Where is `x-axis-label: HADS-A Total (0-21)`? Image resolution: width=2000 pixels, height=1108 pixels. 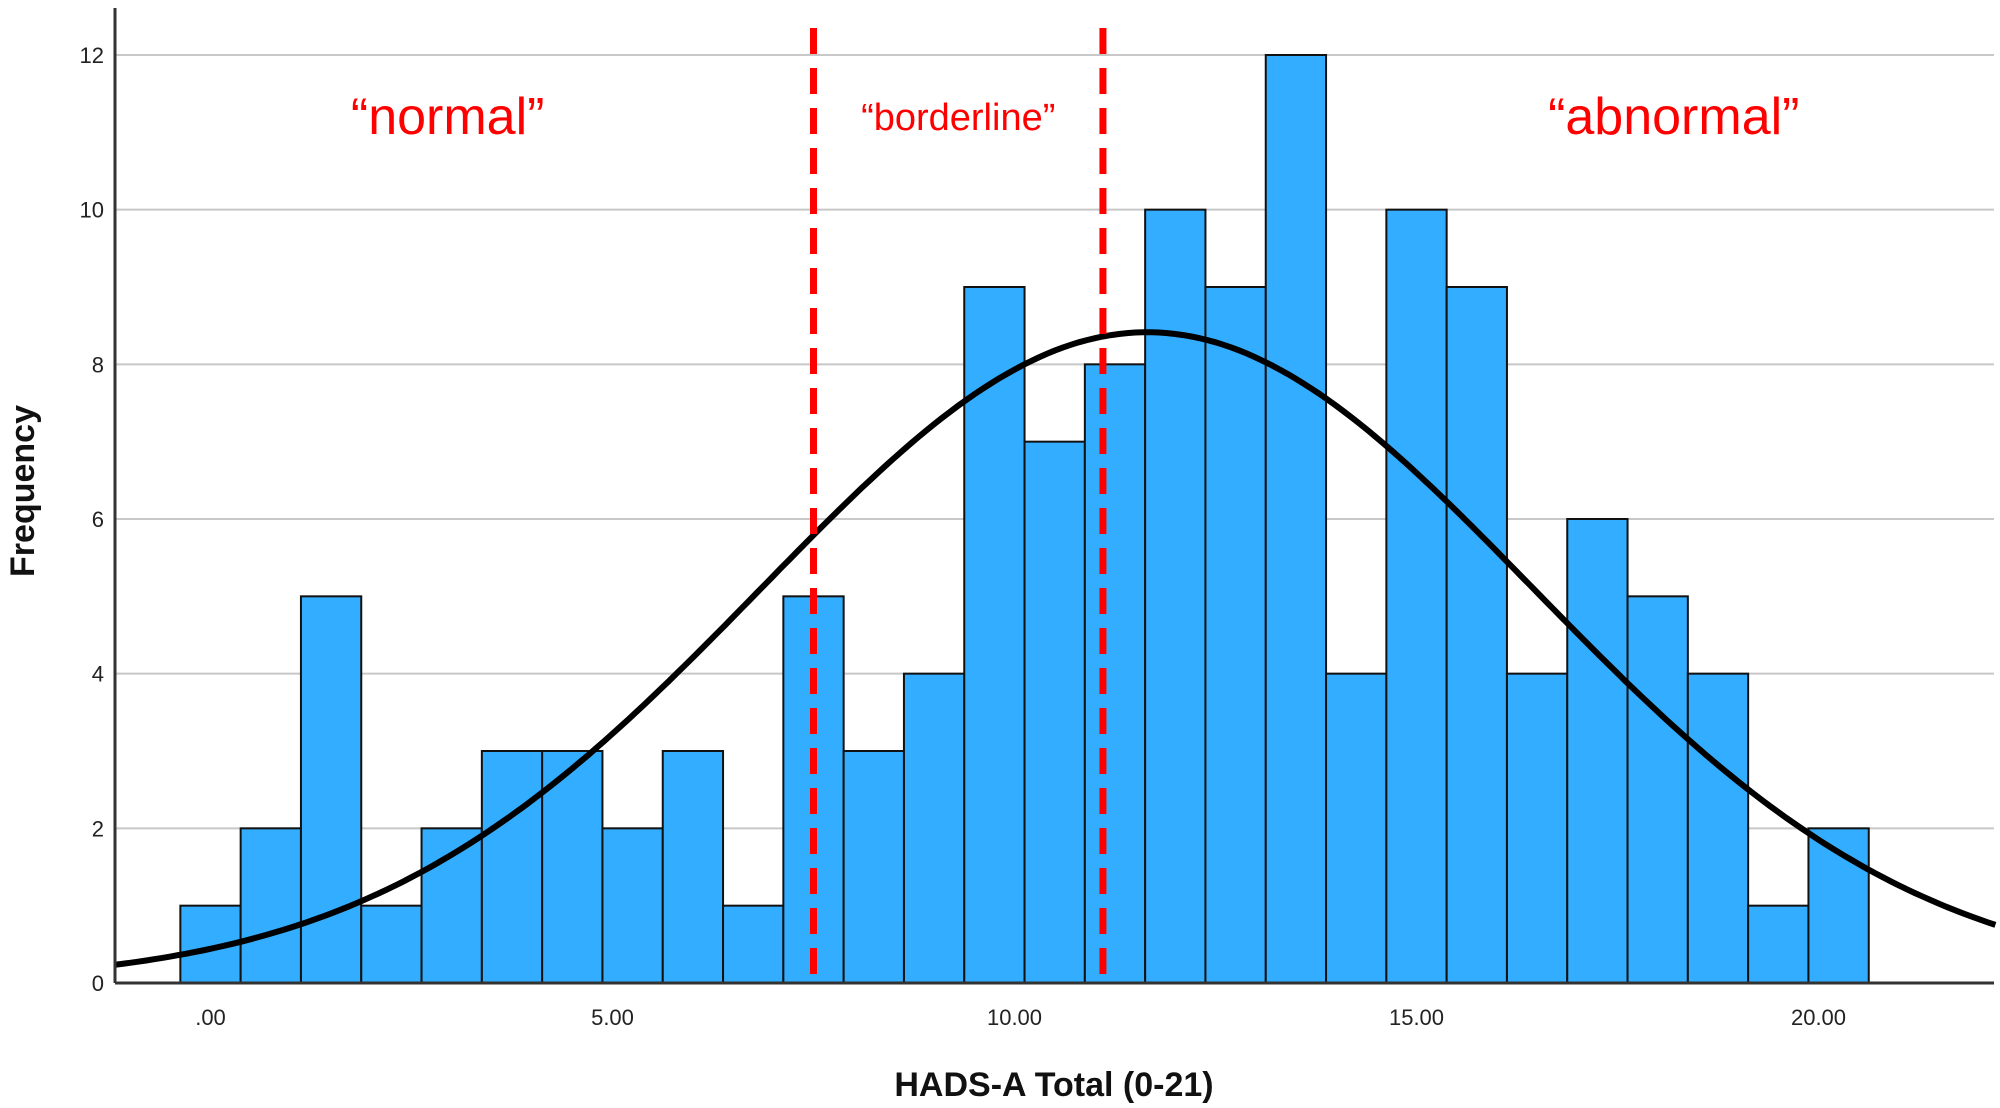 x-axis-label: HADS-A Total (0-21) is located at coordinates (1053, 1085).